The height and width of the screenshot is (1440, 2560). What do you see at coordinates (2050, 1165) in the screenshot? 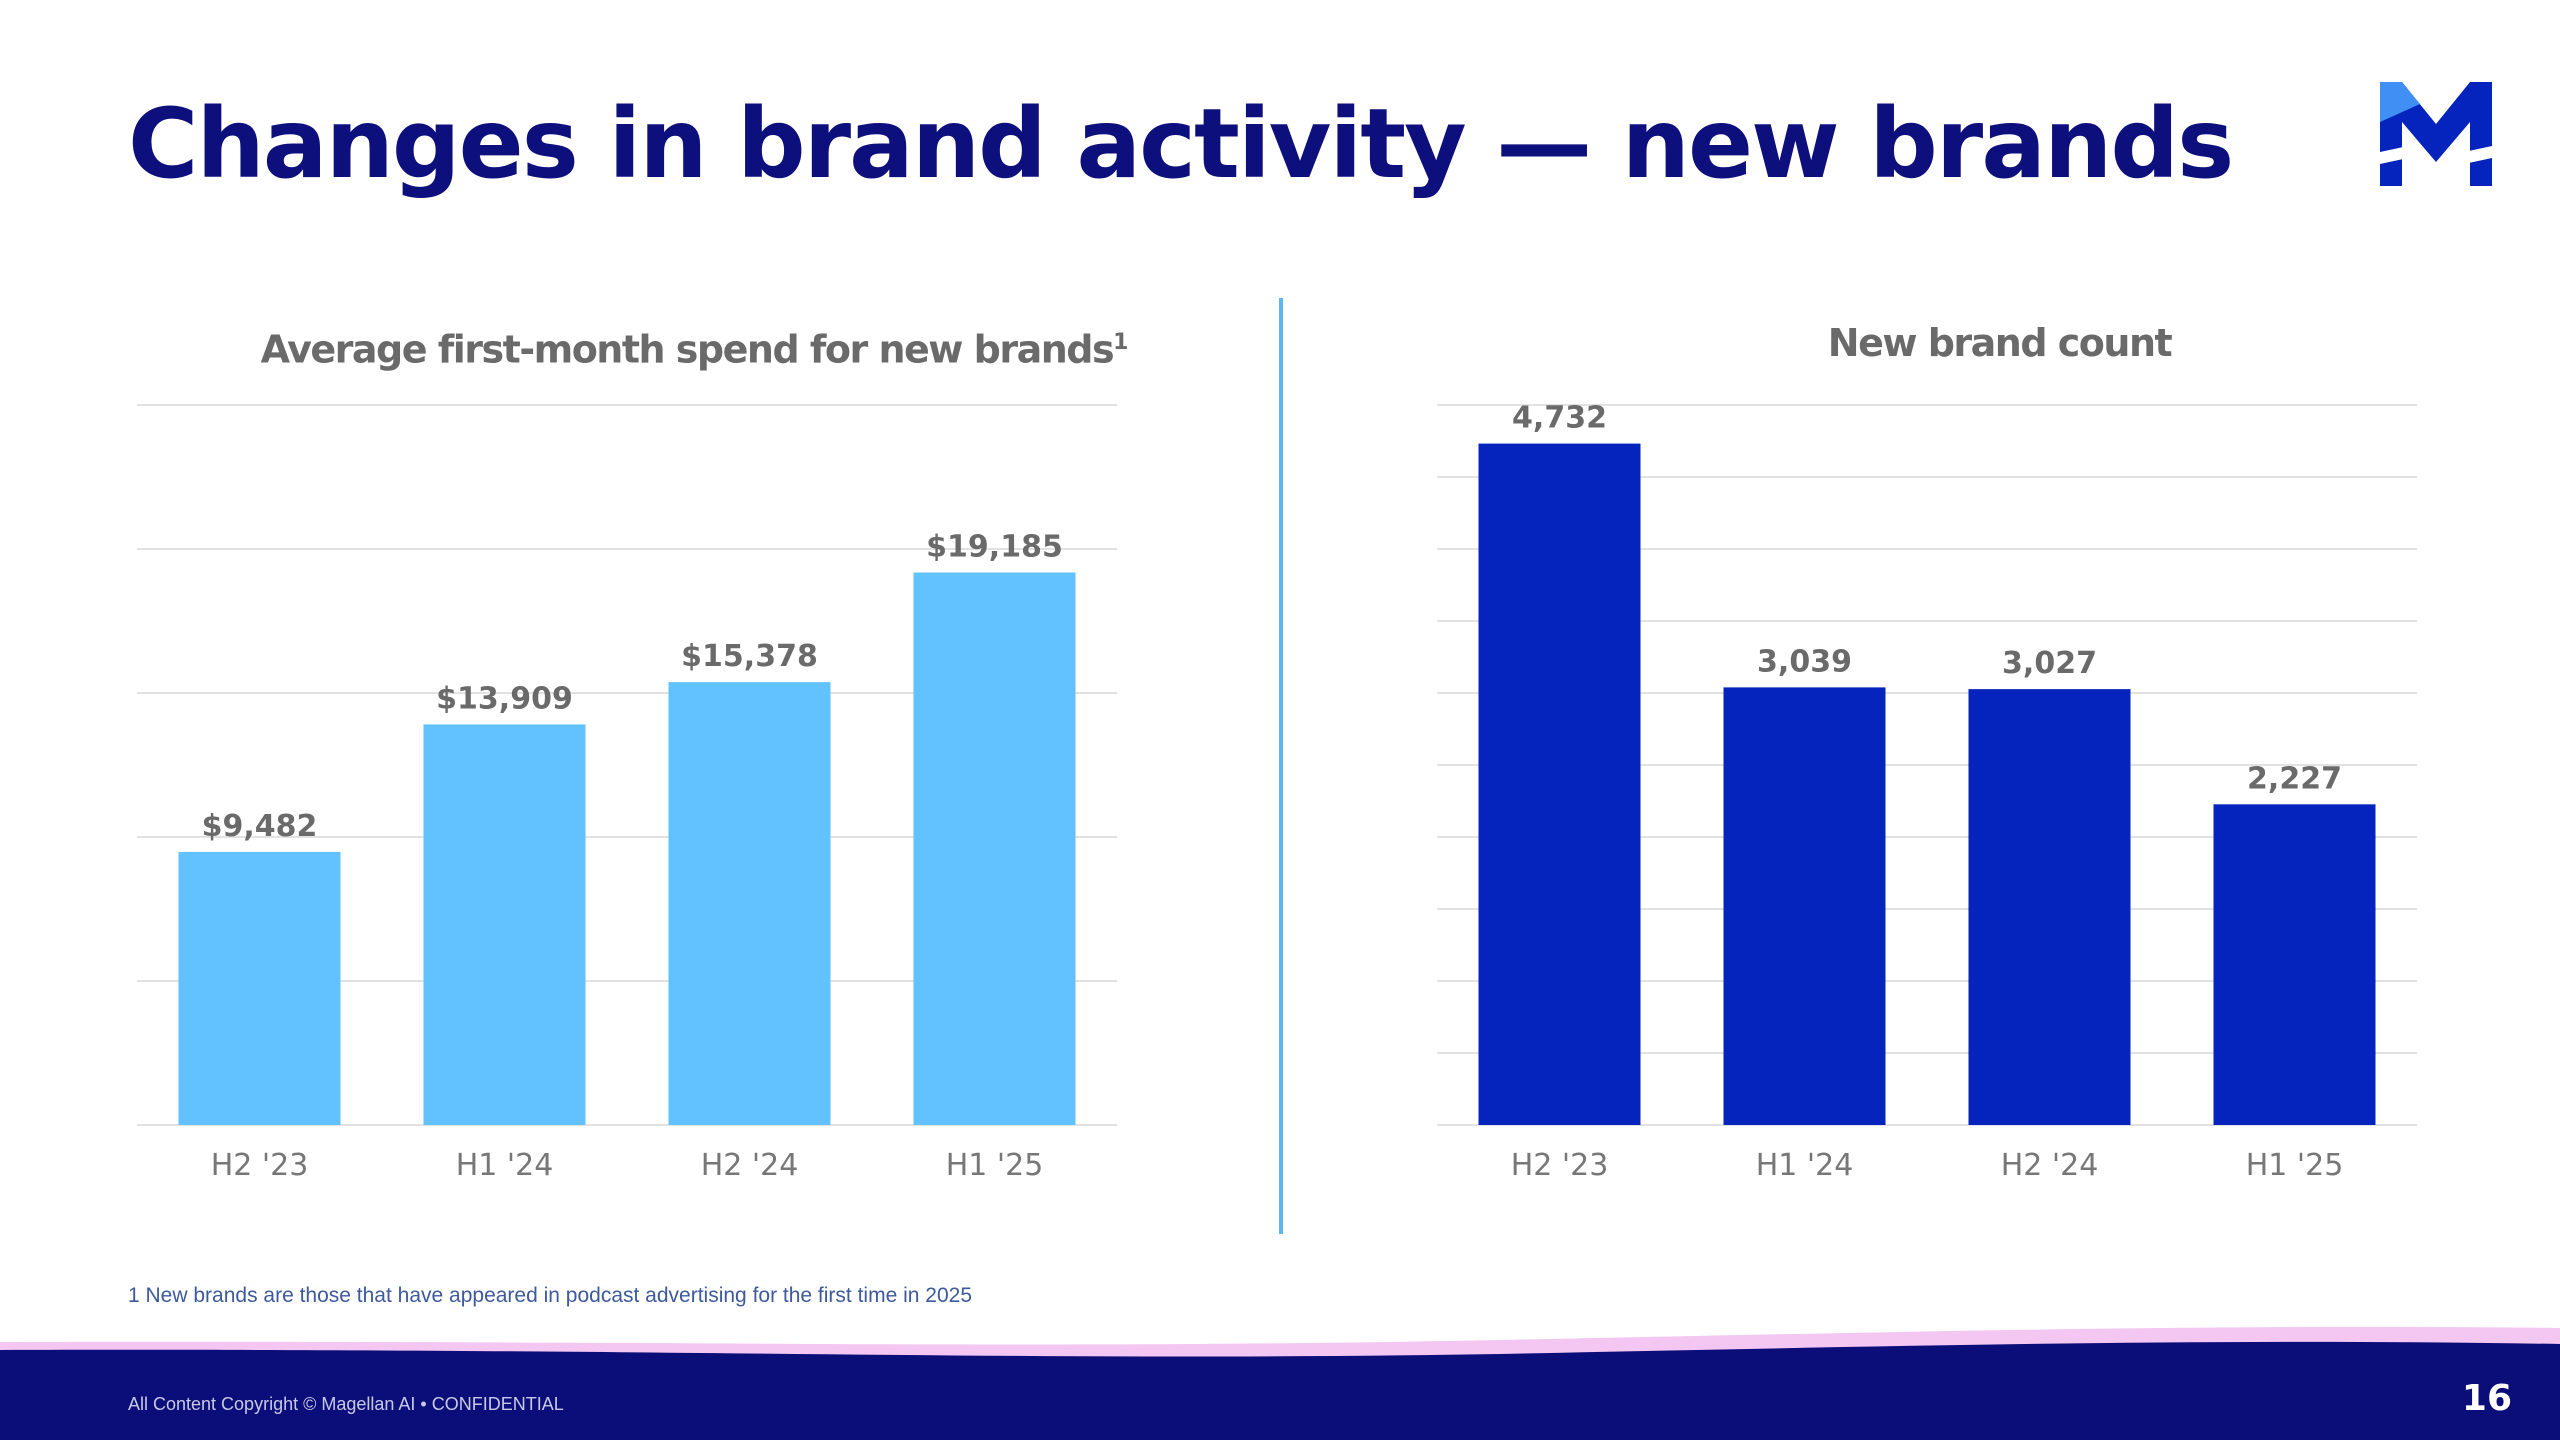
I see `right-chart-category-label: H2 '24` at bounding box center [2050, 1165].